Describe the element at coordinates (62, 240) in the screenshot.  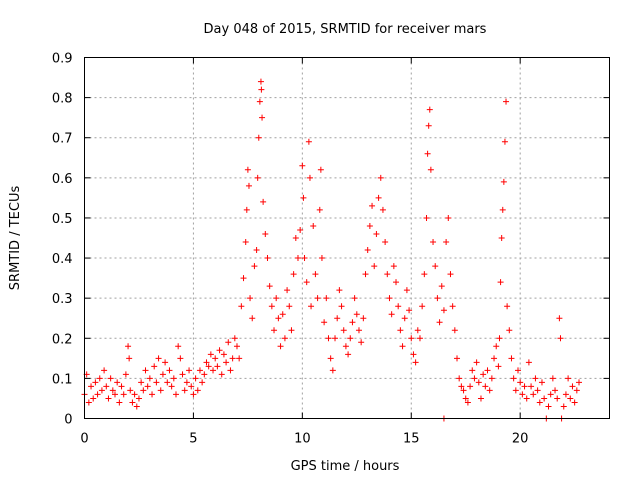
I see `y-tick-labels: 0 0.1 0.2 0.3 0.4 0.5 0.6 0.7 0.8 0.9` at that location.